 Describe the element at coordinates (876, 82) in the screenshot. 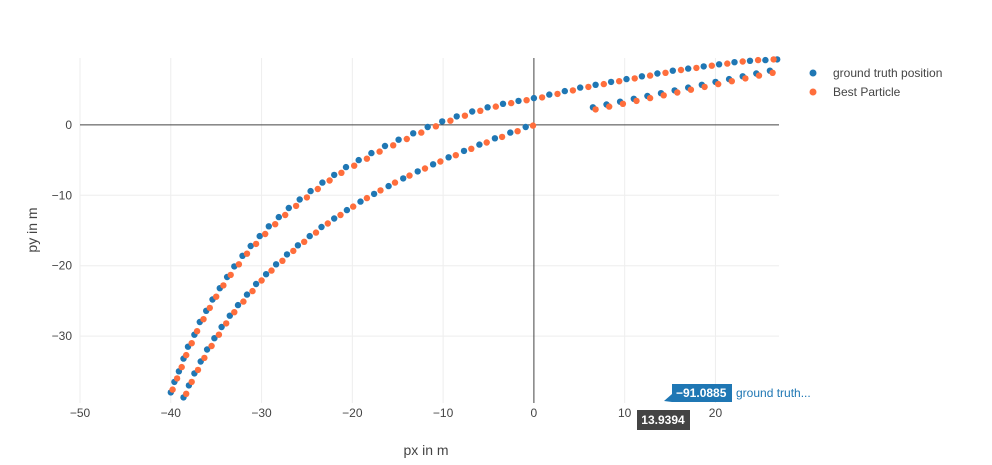

I see `legend: ground truth position Best Particle` at that location.